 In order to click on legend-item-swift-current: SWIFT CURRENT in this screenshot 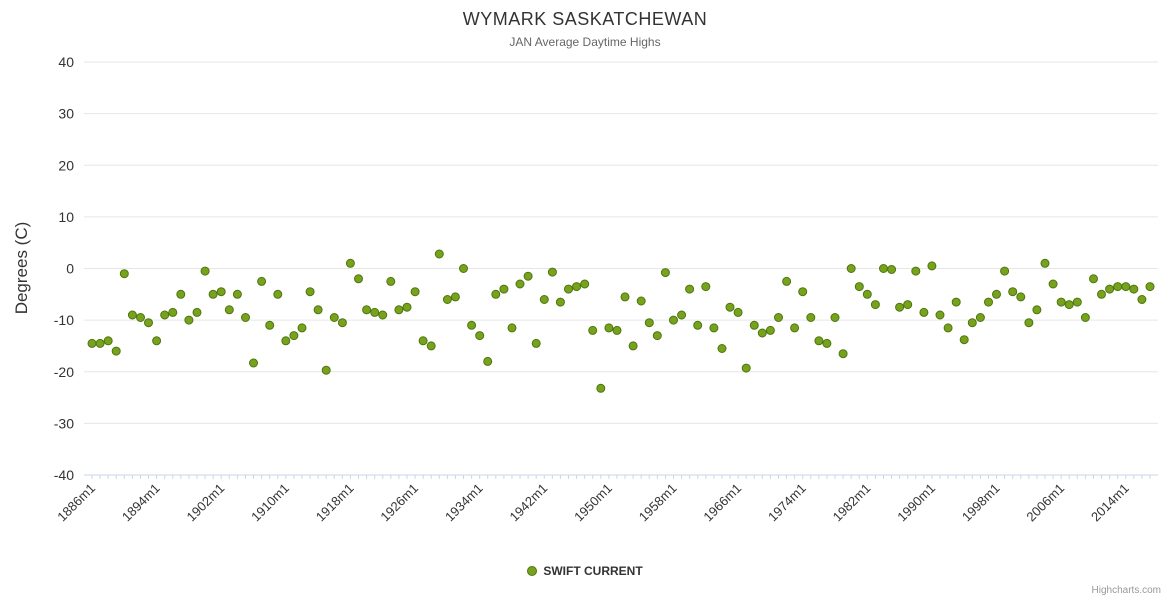, I will do `click(585, 571)`.